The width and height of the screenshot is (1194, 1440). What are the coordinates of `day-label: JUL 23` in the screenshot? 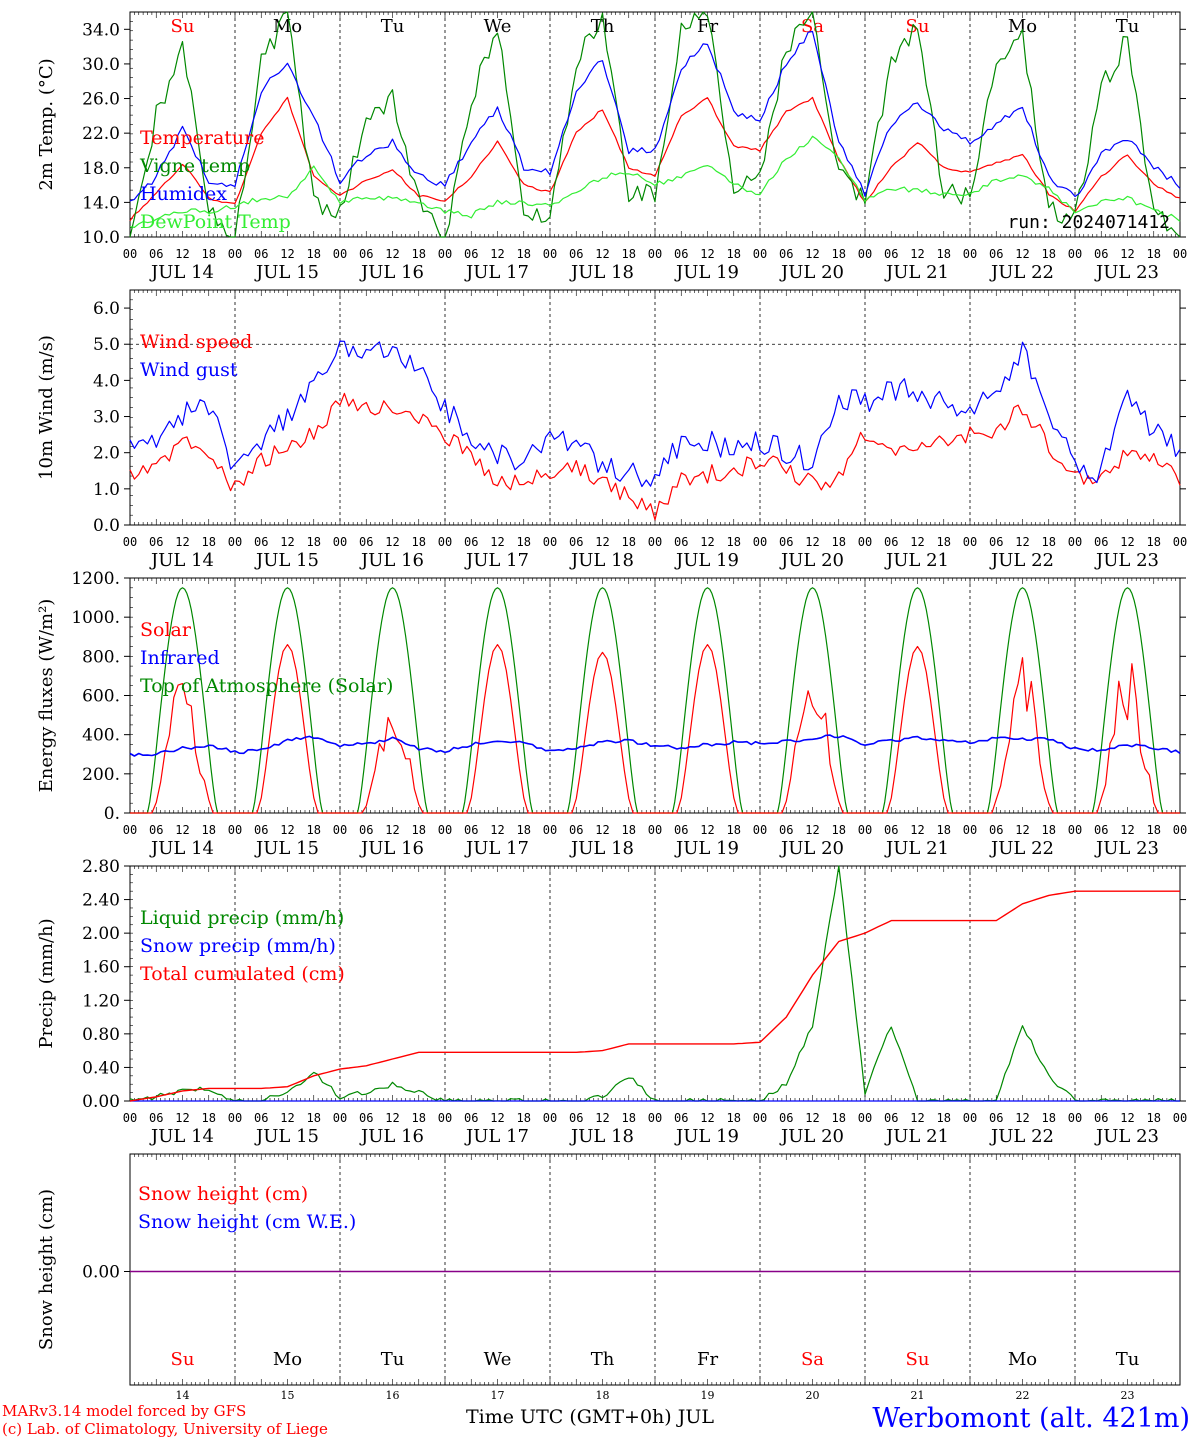 It's located at (1126, 848).